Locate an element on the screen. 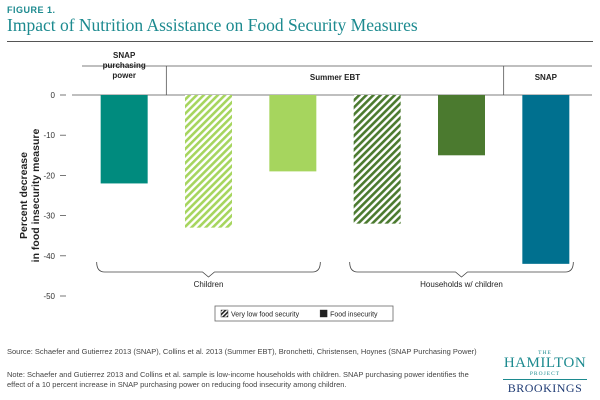  legend-label: Very low food security is located at coordinates (265, 315).